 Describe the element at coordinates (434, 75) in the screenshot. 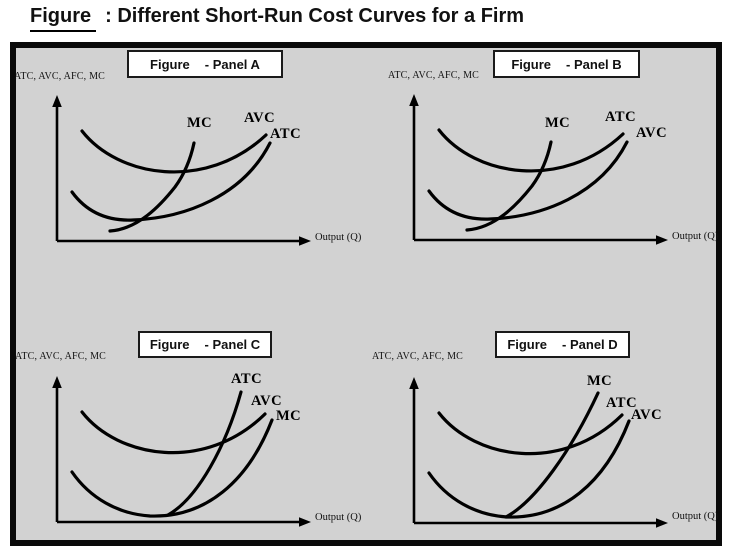

I see `panel-b-y-axis-label: ATC, AVC, AFC, MC` at that location.